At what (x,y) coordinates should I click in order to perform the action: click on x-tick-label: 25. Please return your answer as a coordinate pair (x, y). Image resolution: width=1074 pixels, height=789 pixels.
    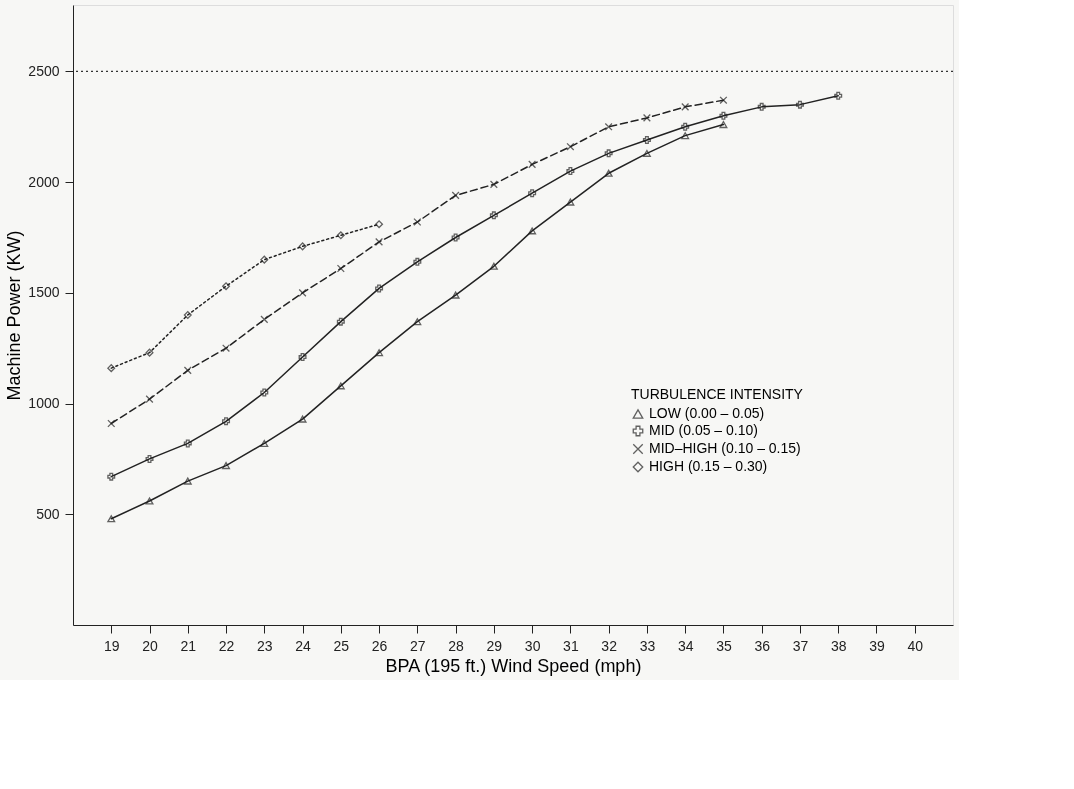
    Looking at the image, I should click on (341, 645).